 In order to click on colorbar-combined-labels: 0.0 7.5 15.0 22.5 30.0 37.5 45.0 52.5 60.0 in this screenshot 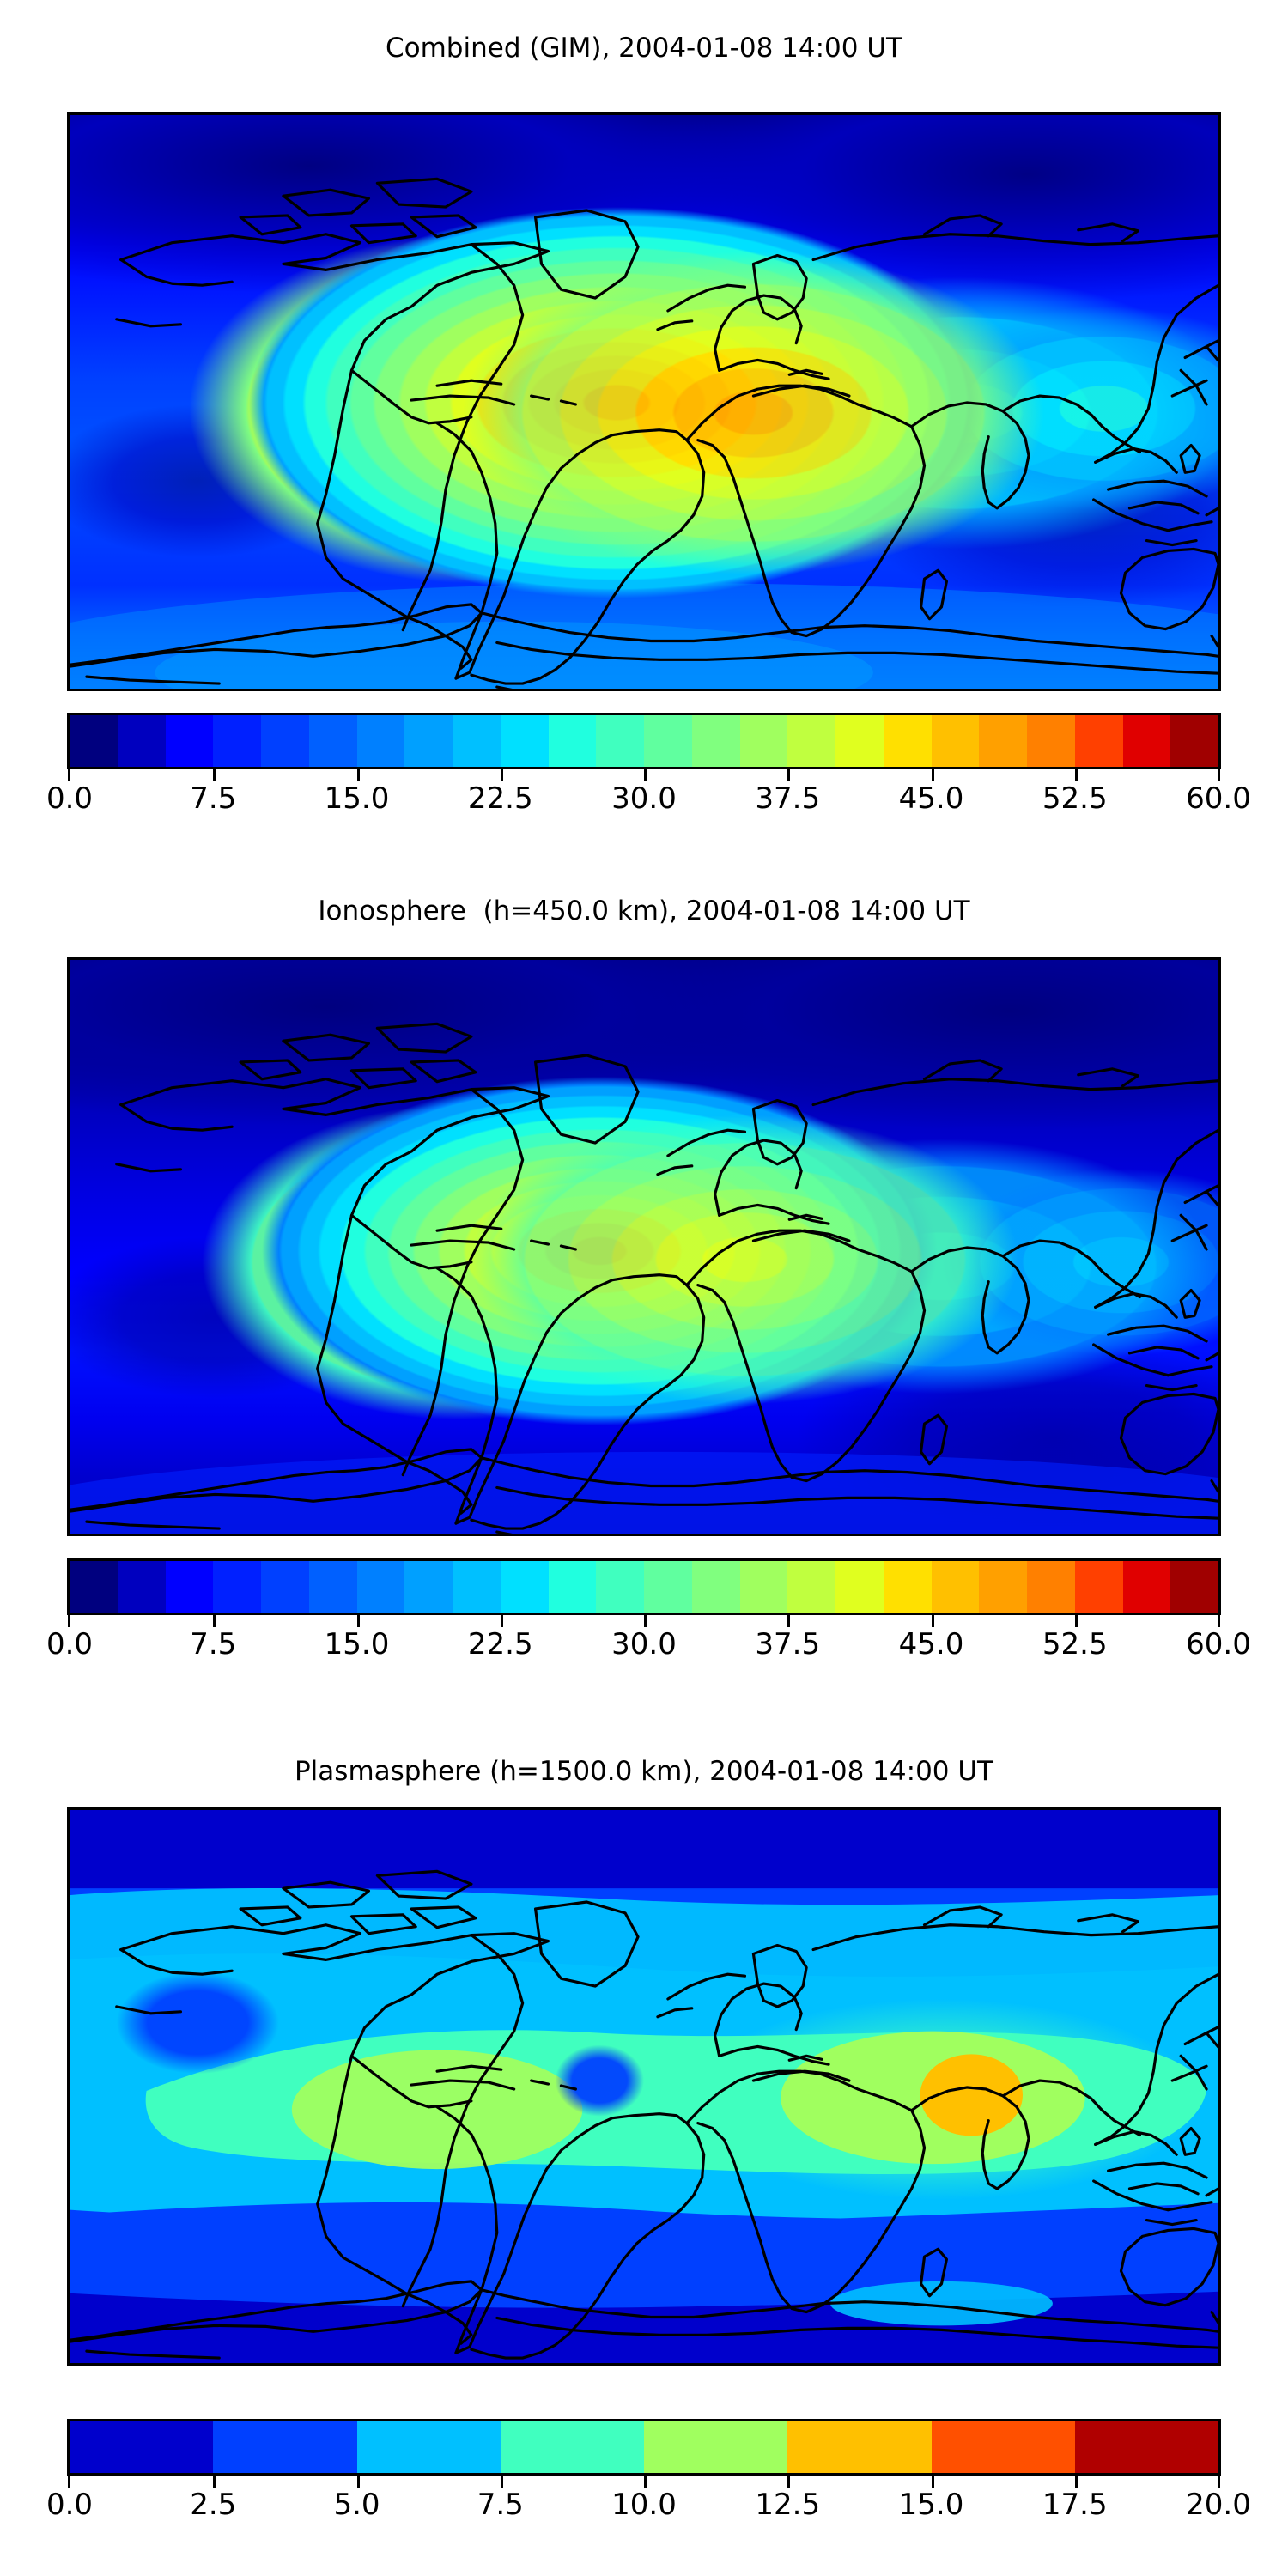, I will do `click(649, 799)`.